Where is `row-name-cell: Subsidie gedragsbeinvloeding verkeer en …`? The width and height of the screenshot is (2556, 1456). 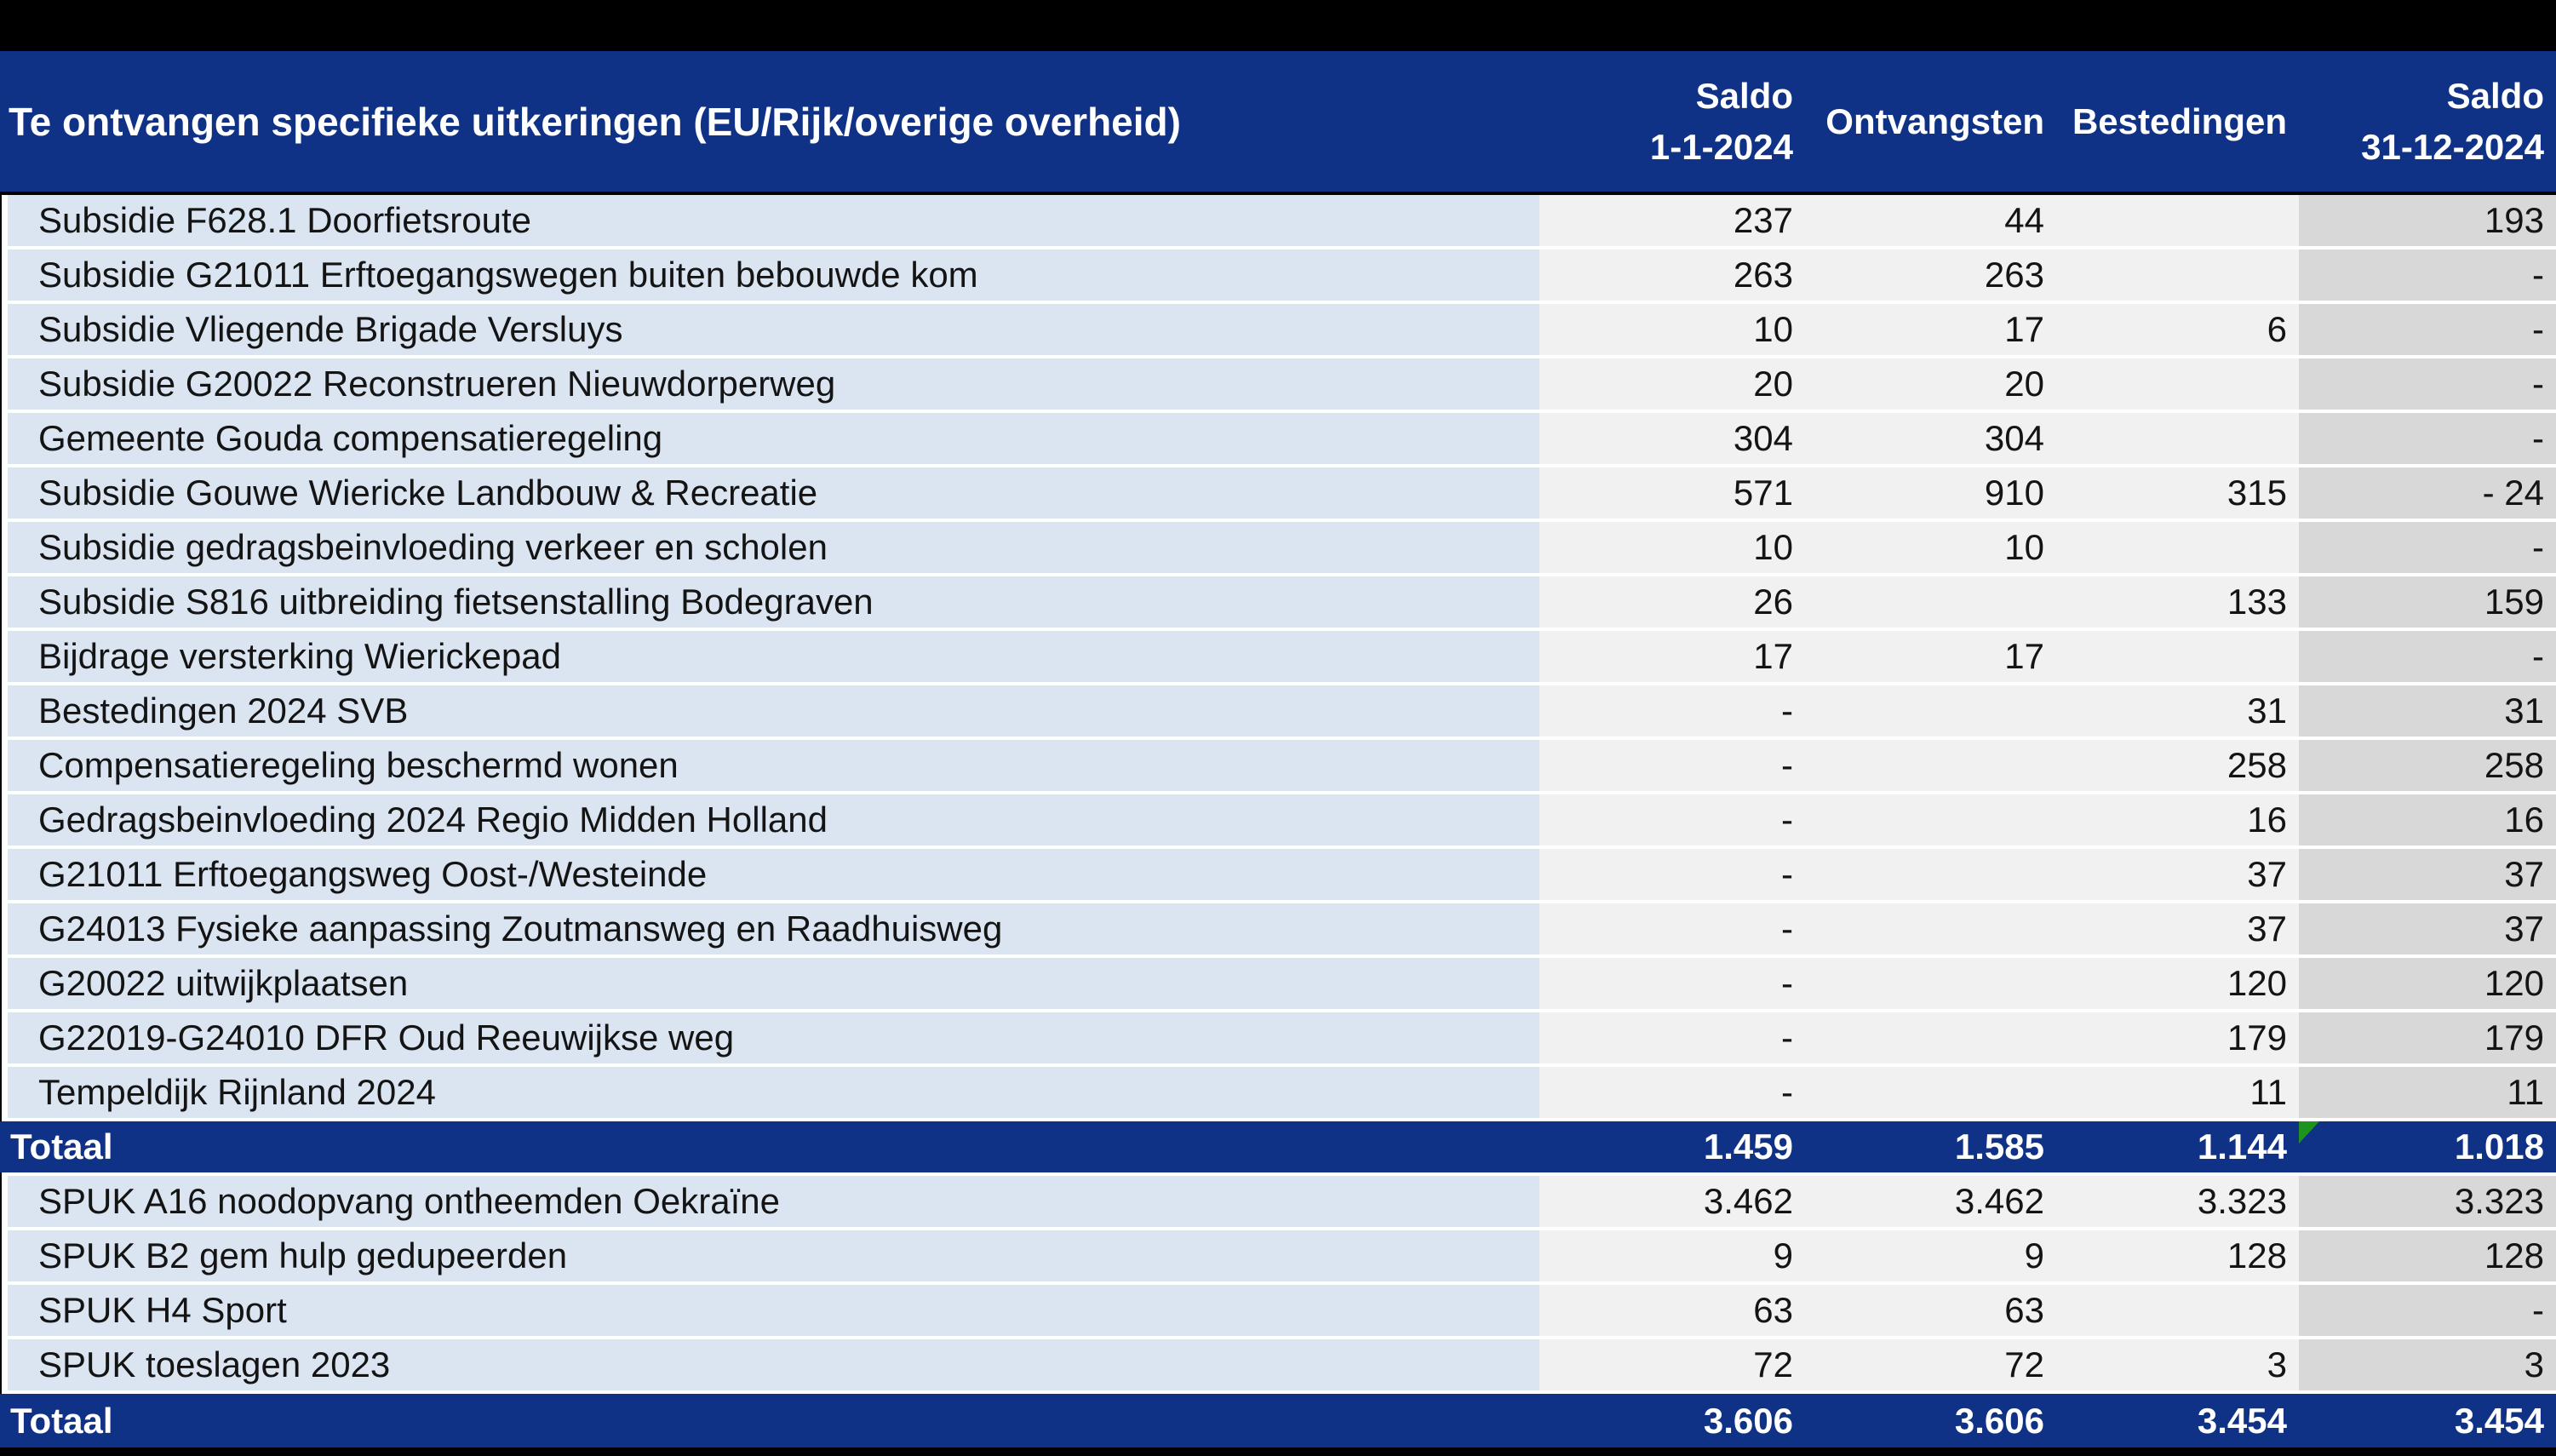
row-name-cell: Subsidie gedragsbeinvloeding verkeer en … is located at coordinates (773, 548).